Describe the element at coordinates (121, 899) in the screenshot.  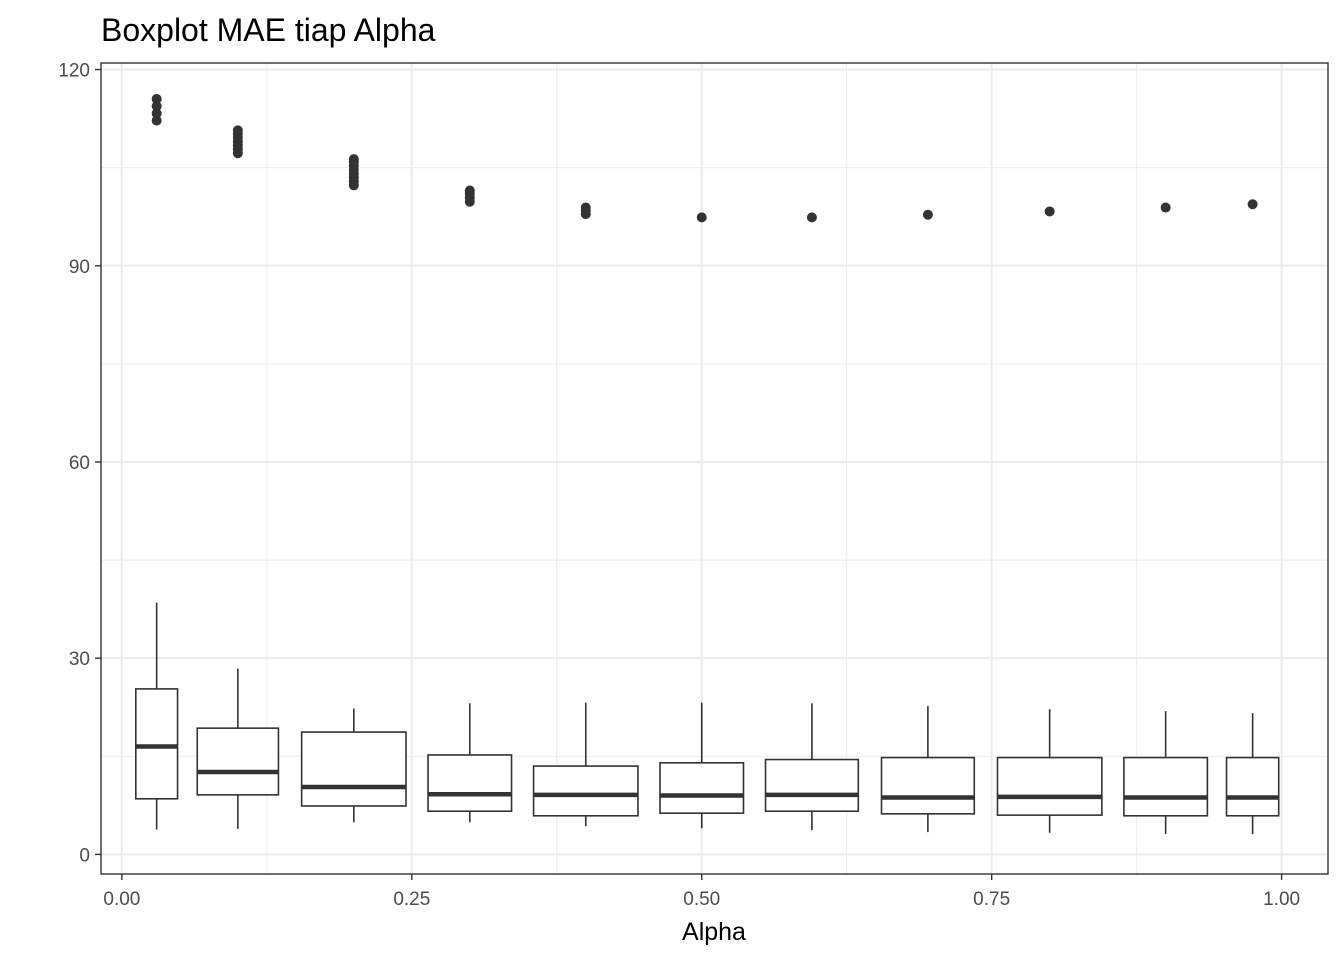
I see `x-tick-label: 0.00` at that location.